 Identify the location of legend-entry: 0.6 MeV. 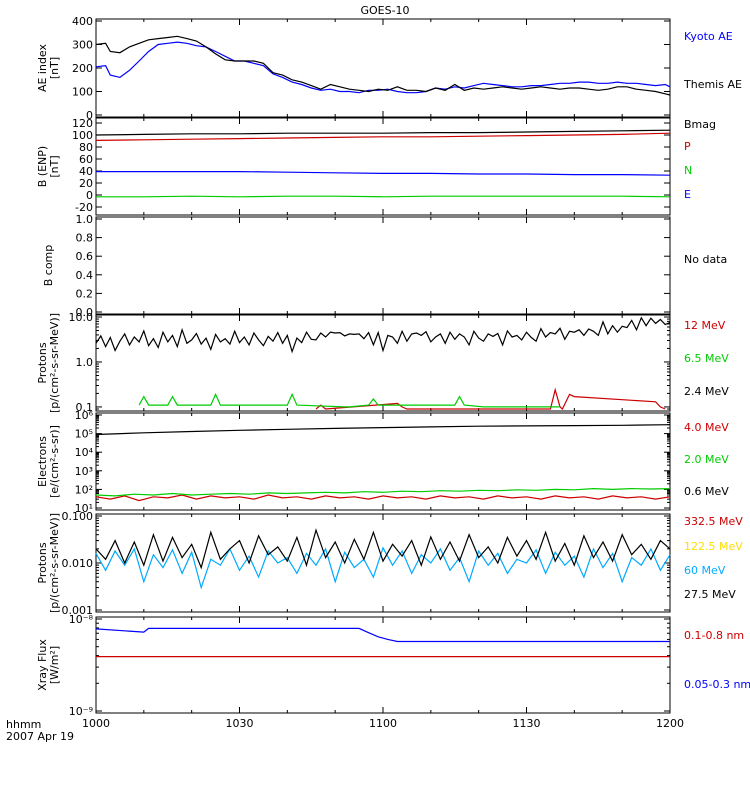
(706, 491).